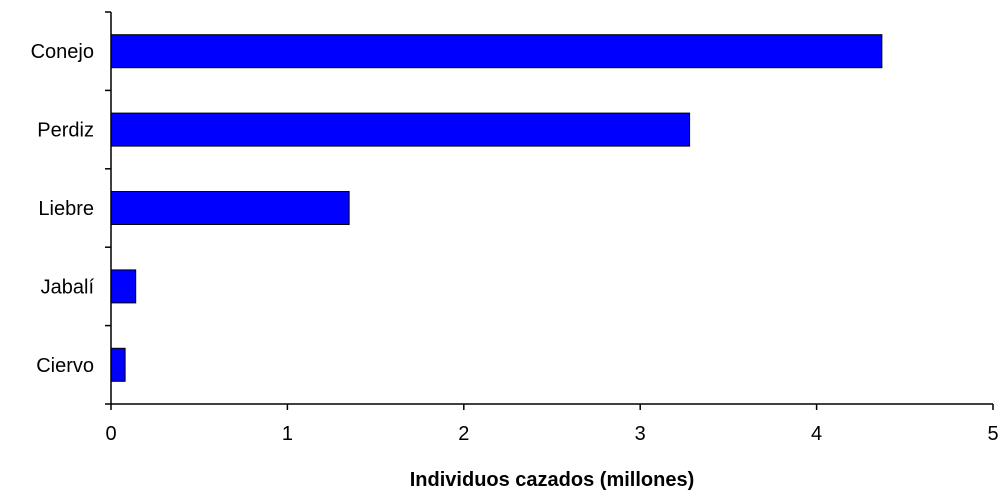 The image size is (1000, 497). What do you see at coordinates (68, 287) in the screenshot?
I see `category-label: Jabalí` at bounding box center [68, 287].